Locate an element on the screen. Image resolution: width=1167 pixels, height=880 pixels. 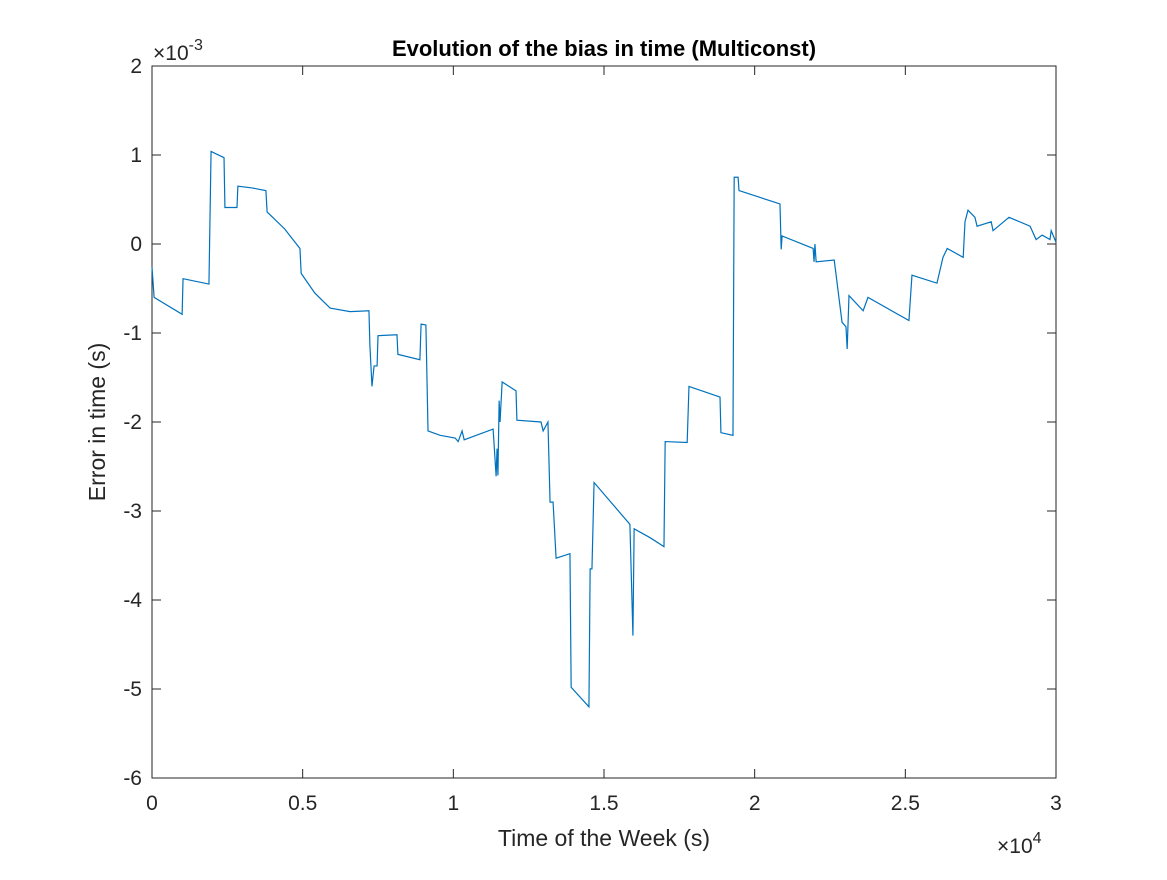
y-multiplier: ×10⁻³ is located at coordinates (178, 51).